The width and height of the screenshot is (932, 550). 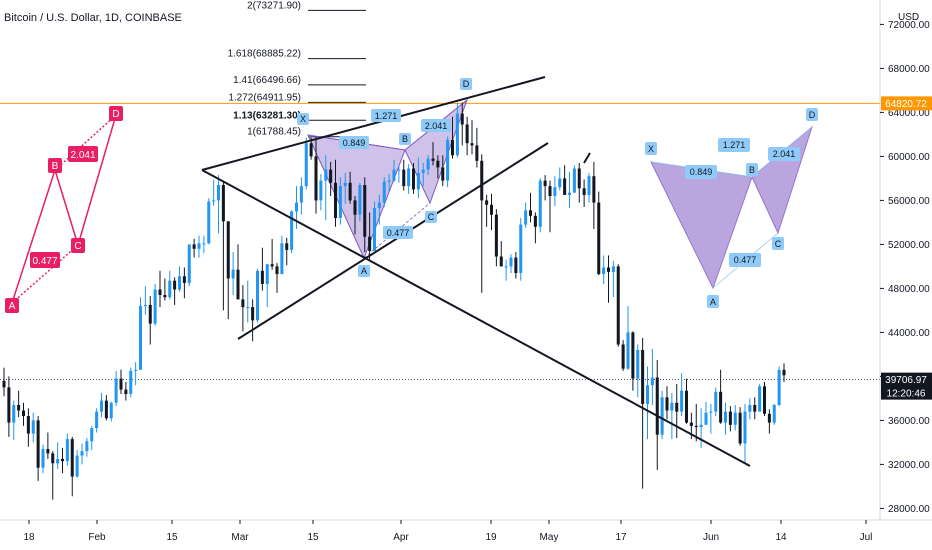 I want to click on main-point-x: X, so click(x=303, y=119).